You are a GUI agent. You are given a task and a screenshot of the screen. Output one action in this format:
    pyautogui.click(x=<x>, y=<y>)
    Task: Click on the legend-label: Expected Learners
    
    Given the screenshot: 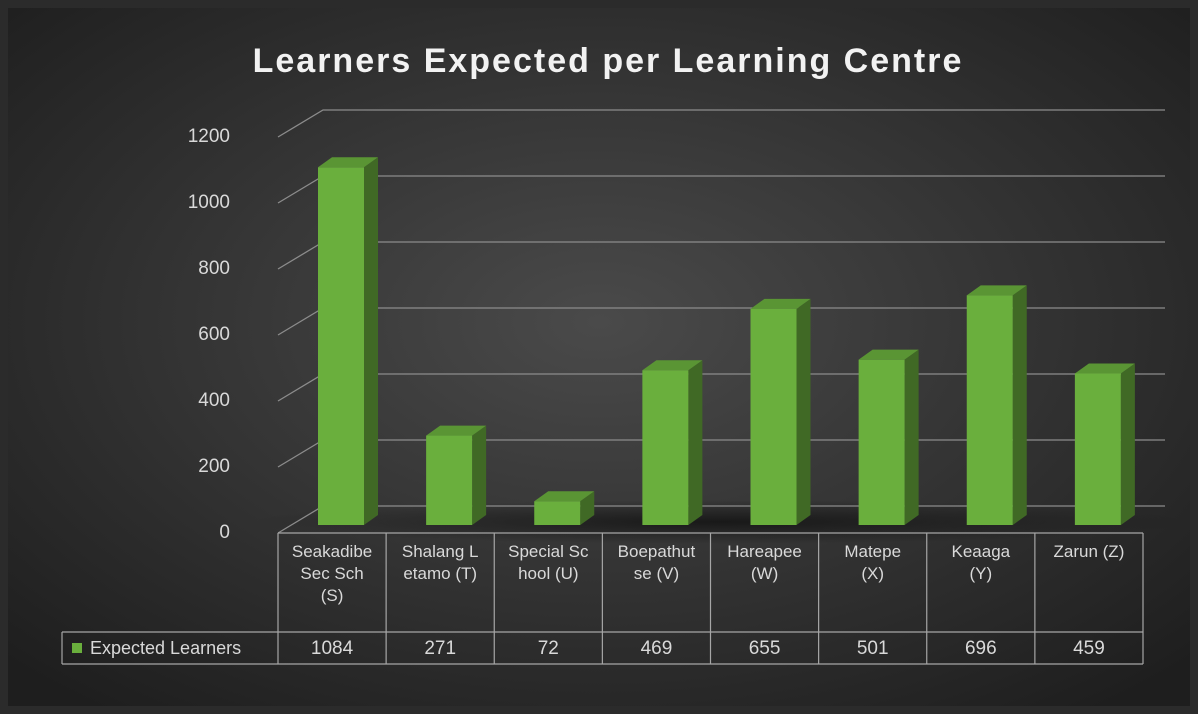 What is the action you would take?
    pyautogui.click(x=165, y=648)
    